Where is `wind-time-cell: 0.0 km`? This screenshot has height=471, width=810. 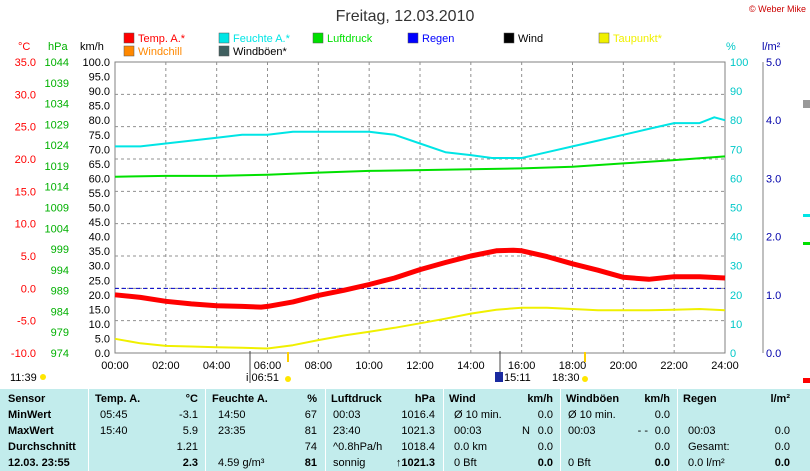 wind-time-cell: 0.0 km is located at coordinates (471, 447).